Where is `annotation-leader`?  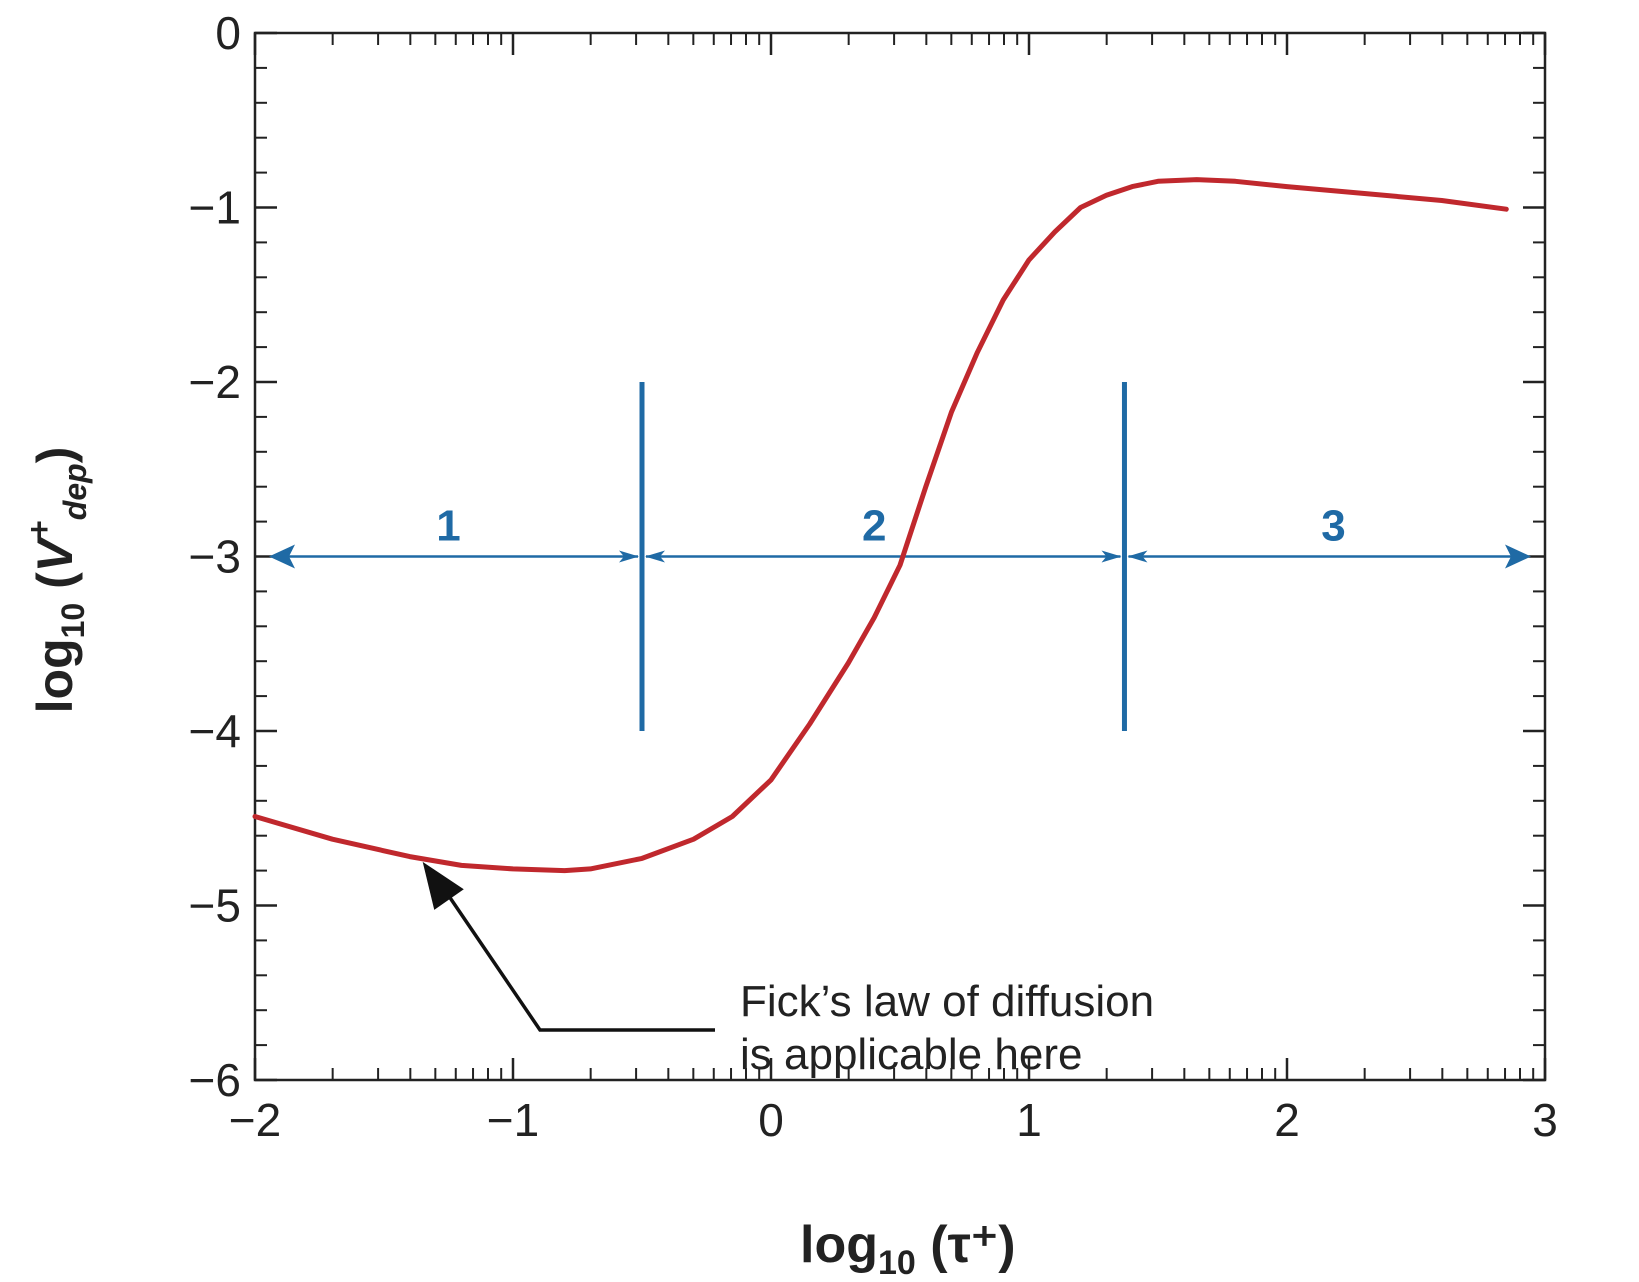
annotation-leader is located at coordinates (579, 960).